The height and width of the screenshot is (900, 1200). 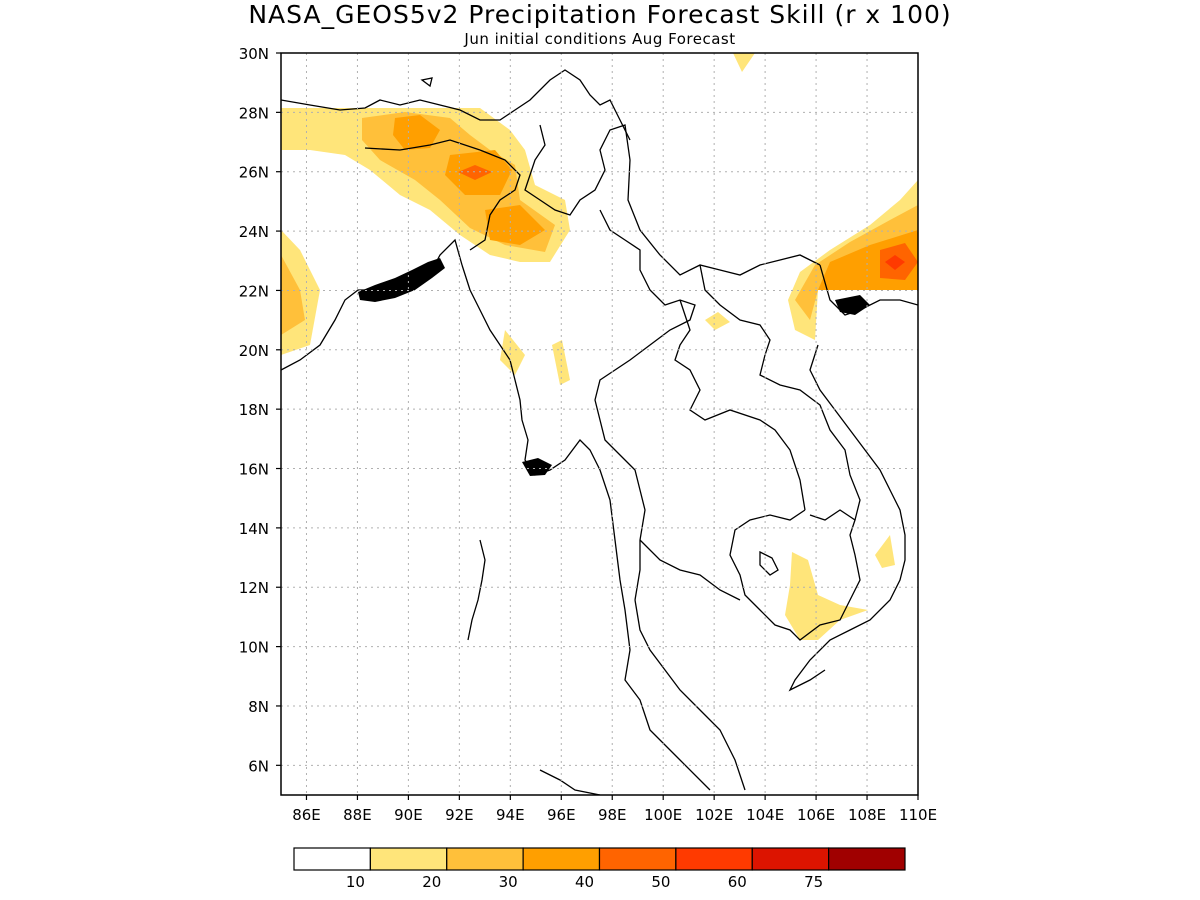 I want to click on lon-tick-label: 96E, so click(x=561, y=815).